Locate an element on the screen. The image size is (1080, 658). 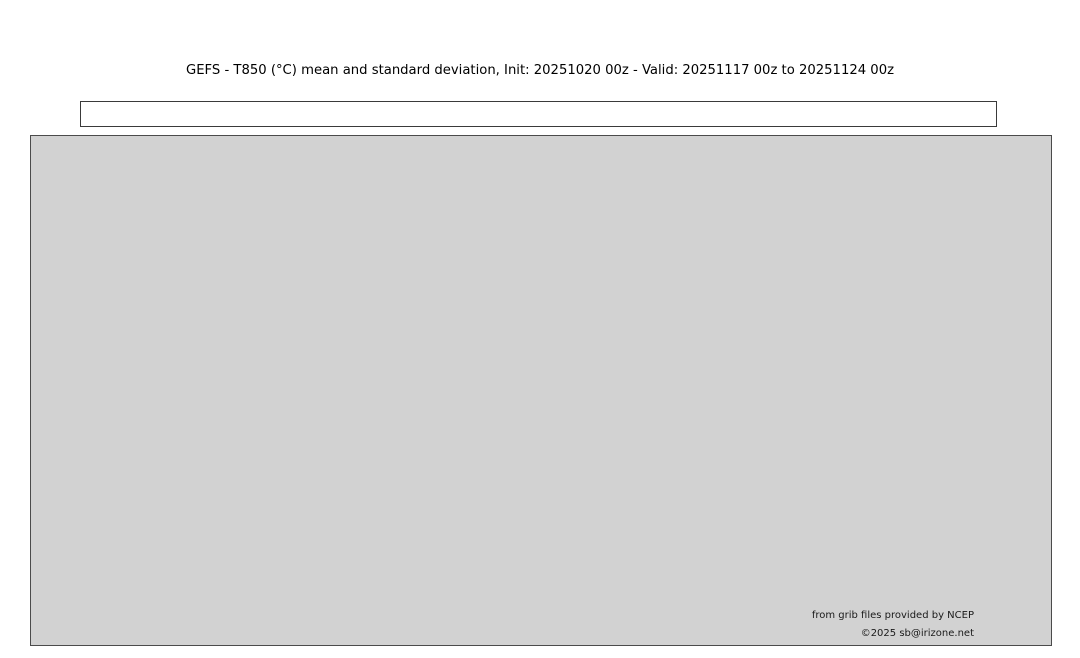
colorbar is located at coordinates (538, 114).